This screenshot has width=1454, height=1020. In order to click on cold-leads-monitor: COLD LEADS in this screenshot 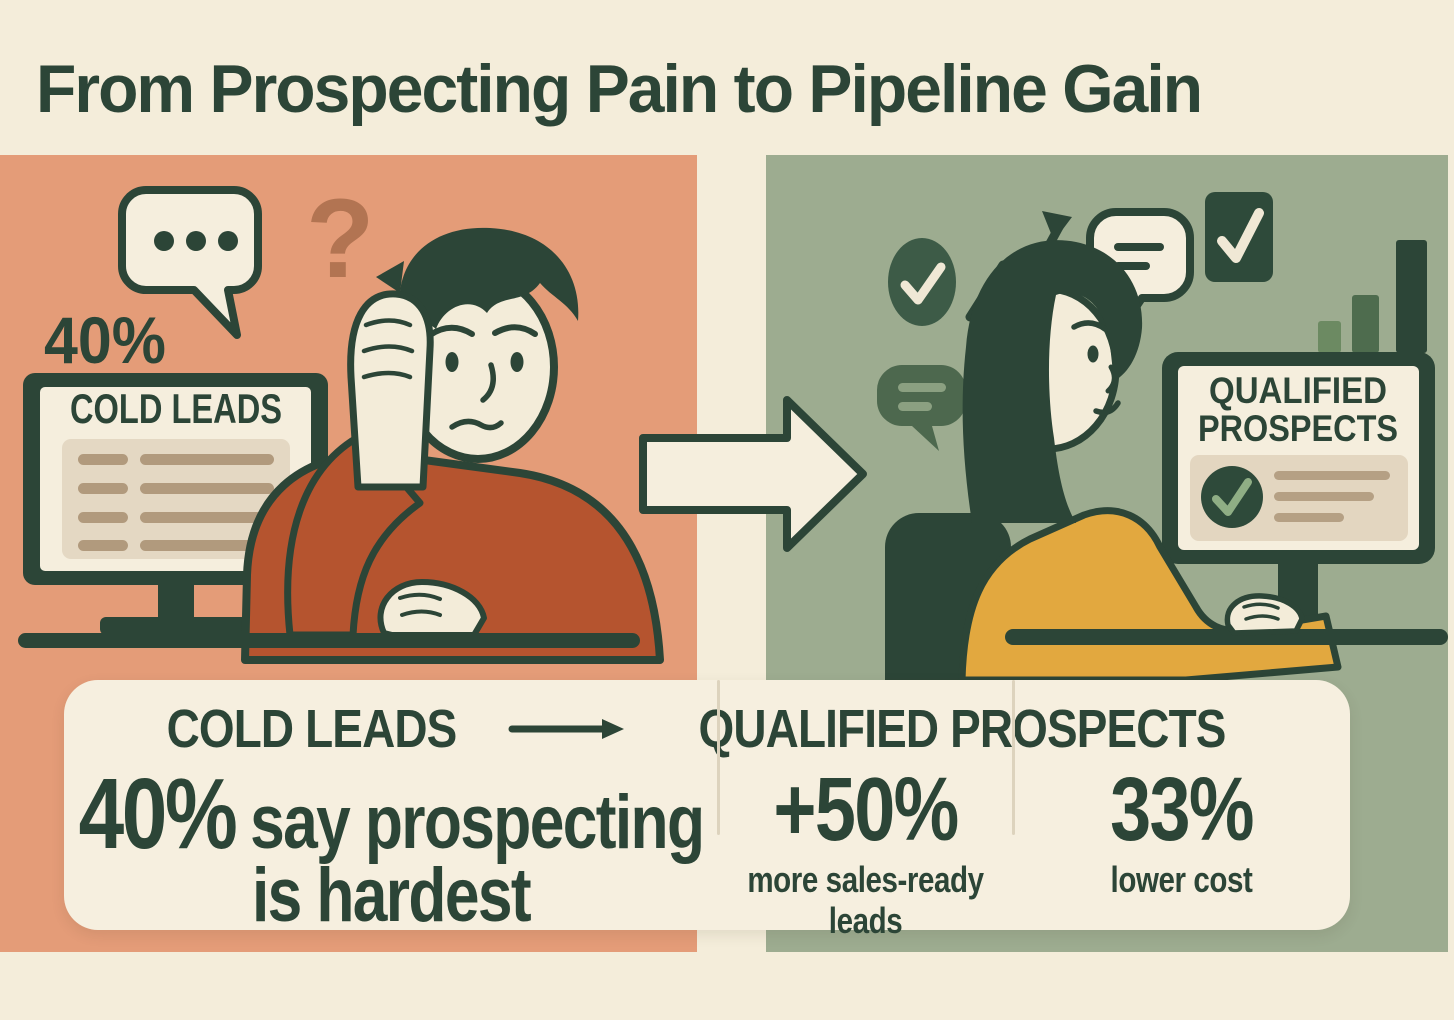, I will do `click(175, 504)`.